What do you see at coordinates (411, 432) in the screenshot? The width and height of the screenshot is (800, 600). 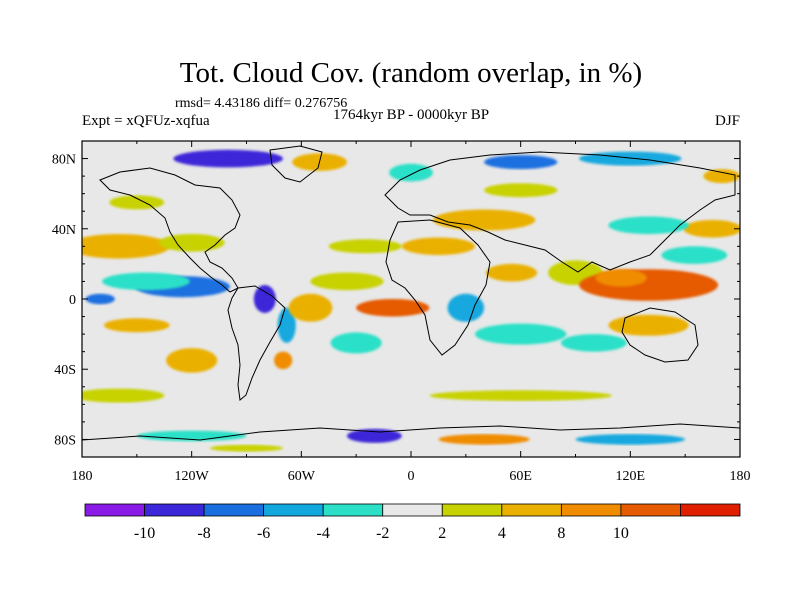 I see `coastline-antarctica` at bounding box center [411, 432].